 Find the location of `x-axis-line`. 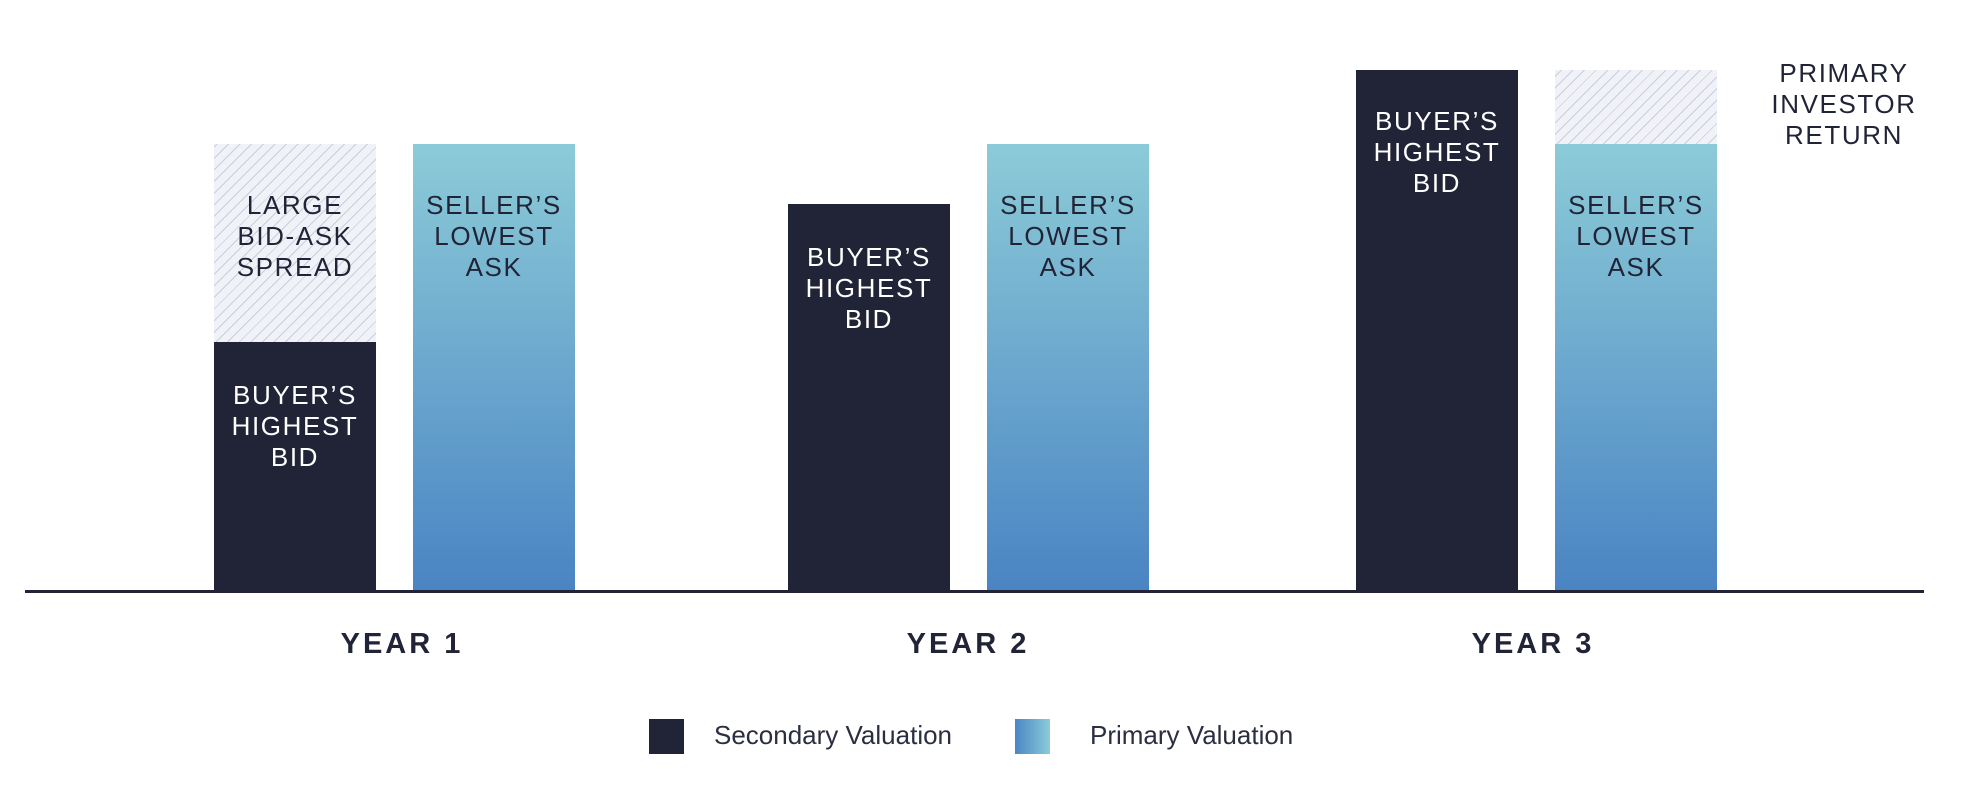

x-axis-line is located at coordinates (974, 591).